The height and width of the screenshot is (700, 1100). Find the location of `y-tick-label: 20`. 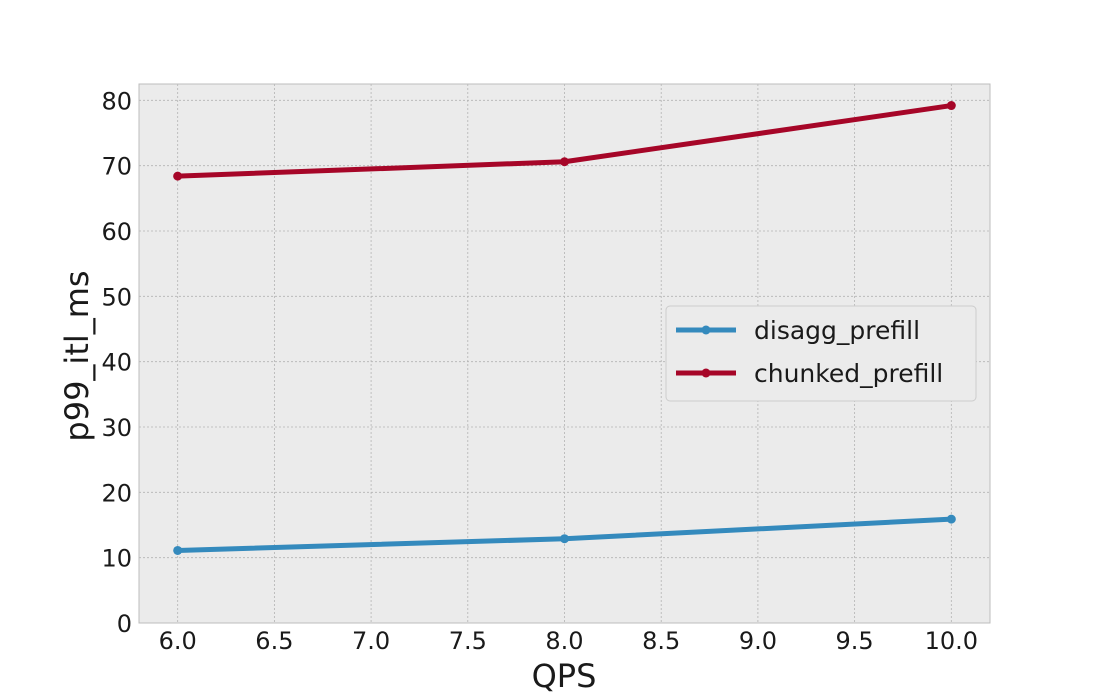

y-tick-label: 20 is located at coordinates (116, 493).